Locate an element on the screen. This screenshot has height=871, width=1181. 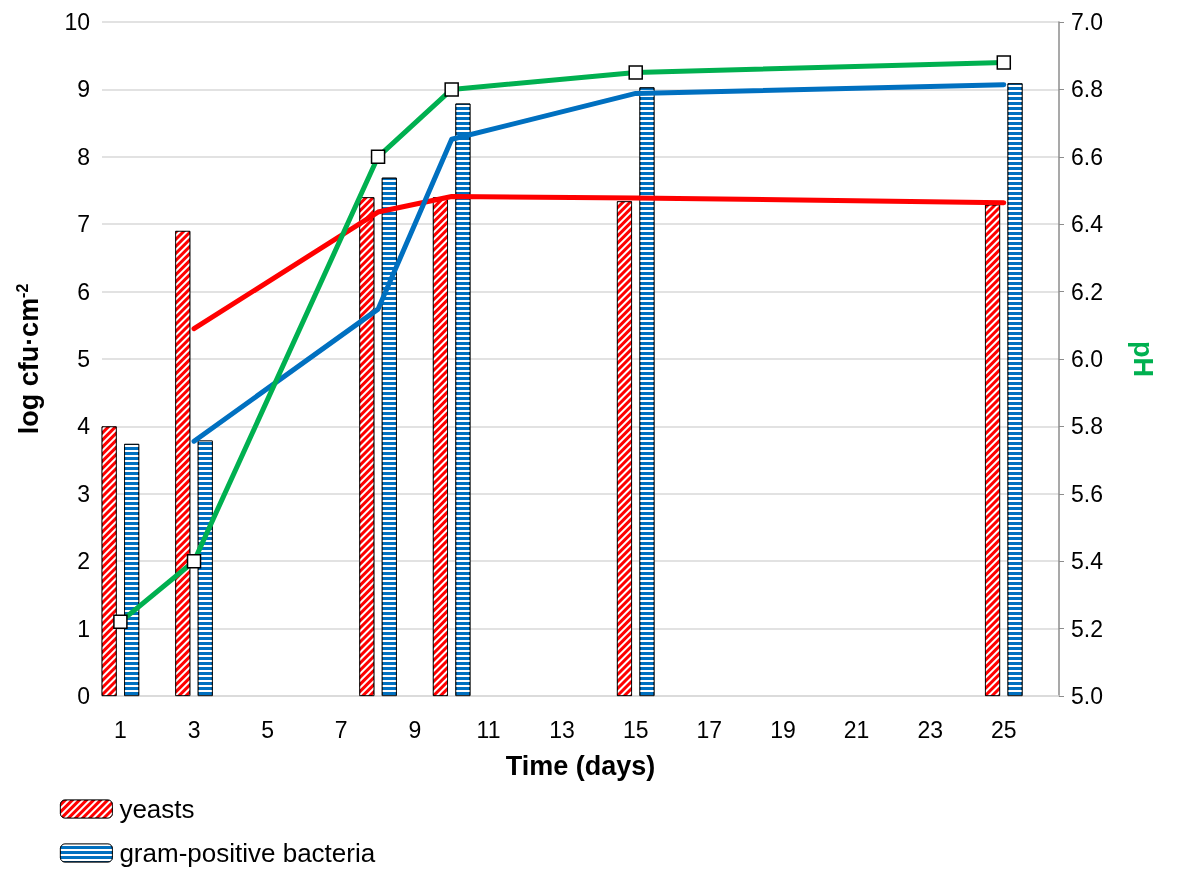
y-tick-label: 0 is located at coordinates (83, 696).